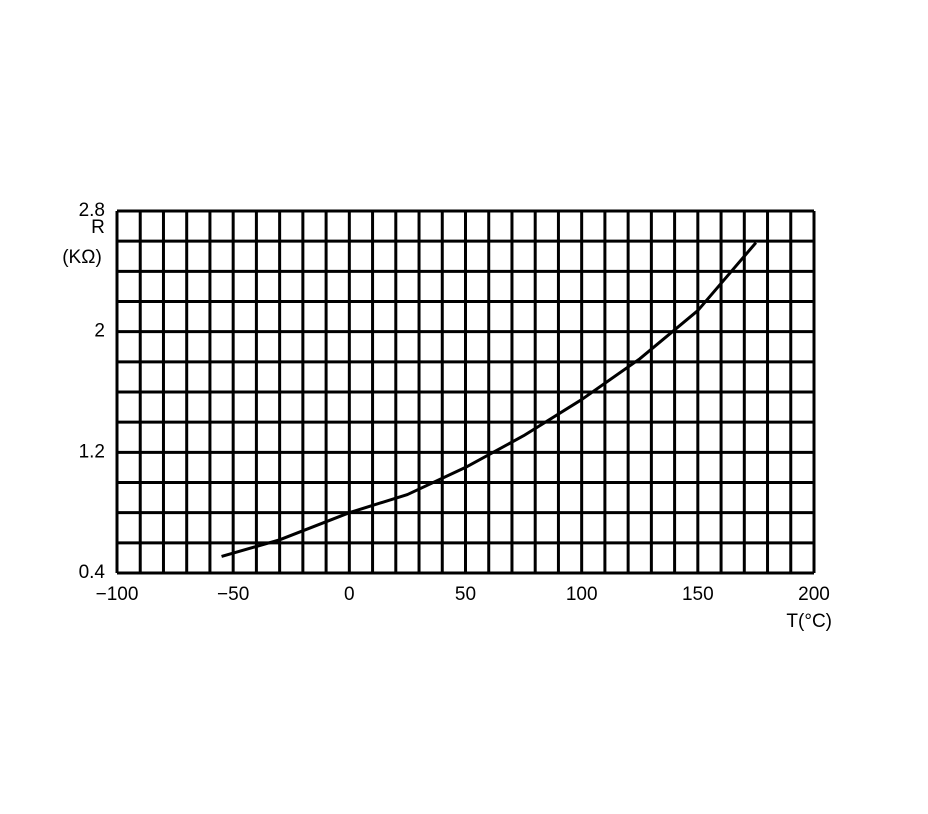 The image size is (928, 814). I want to click on x-tick-label: 0, so click(349, 594).